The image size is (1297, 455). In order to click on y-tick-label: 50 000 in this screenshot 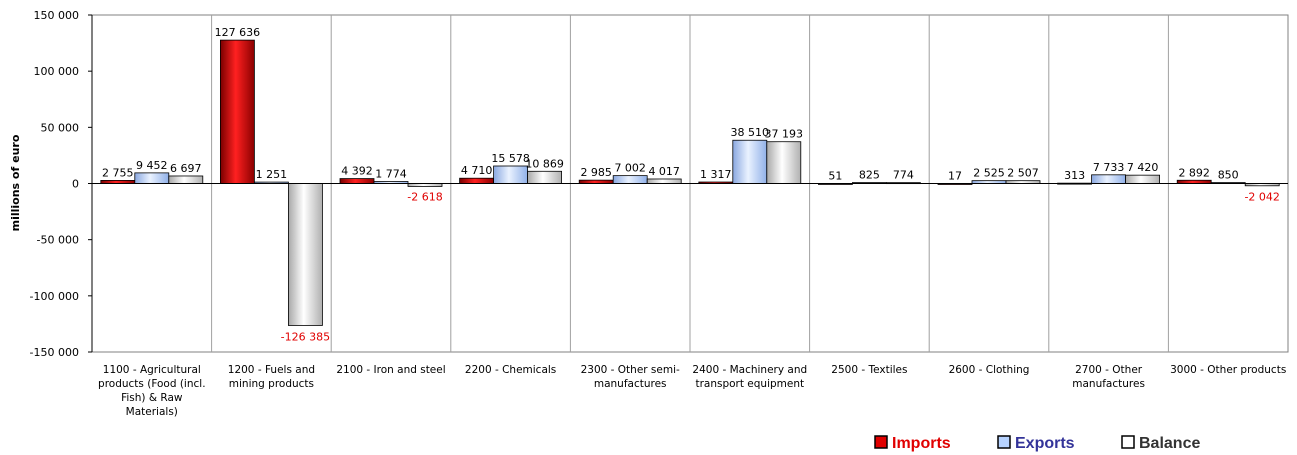, I will do `click(60, 127)`.